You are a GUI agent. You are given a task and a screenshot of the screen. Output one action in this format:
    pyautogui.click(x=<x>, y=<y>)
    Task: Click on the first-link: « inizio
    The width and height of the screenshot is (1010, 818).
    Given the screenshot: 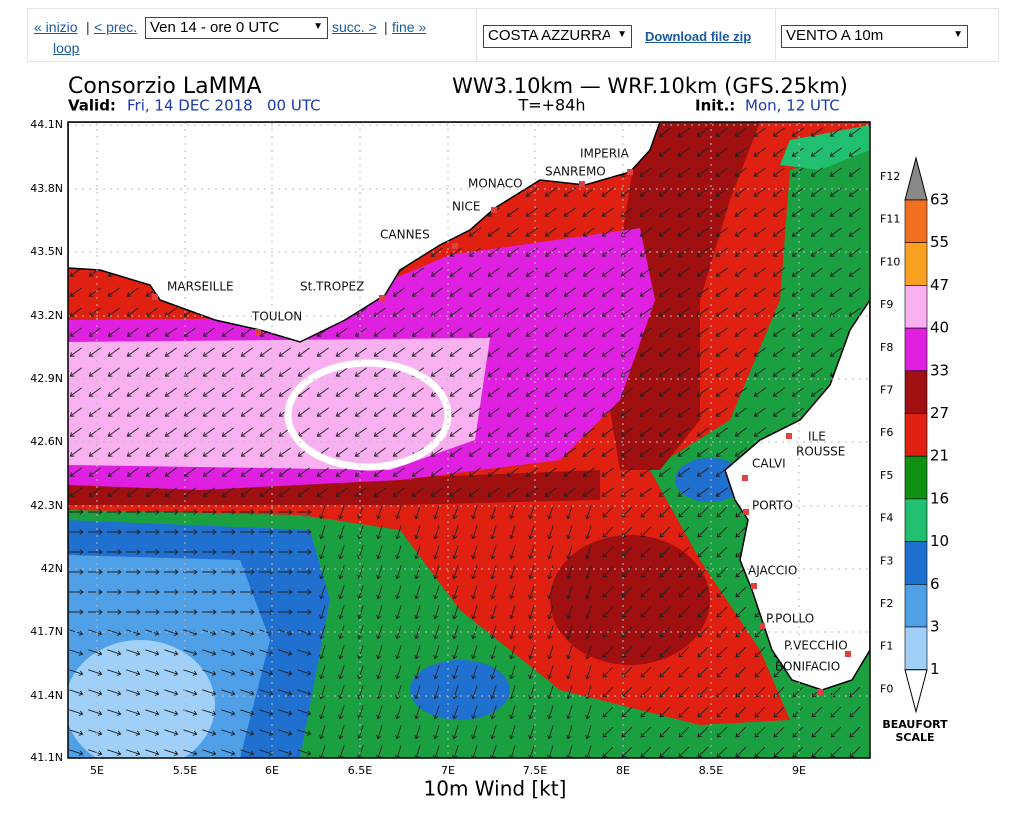 What is the action you would take?
    pyautogui.click(x=56, y=27)
    